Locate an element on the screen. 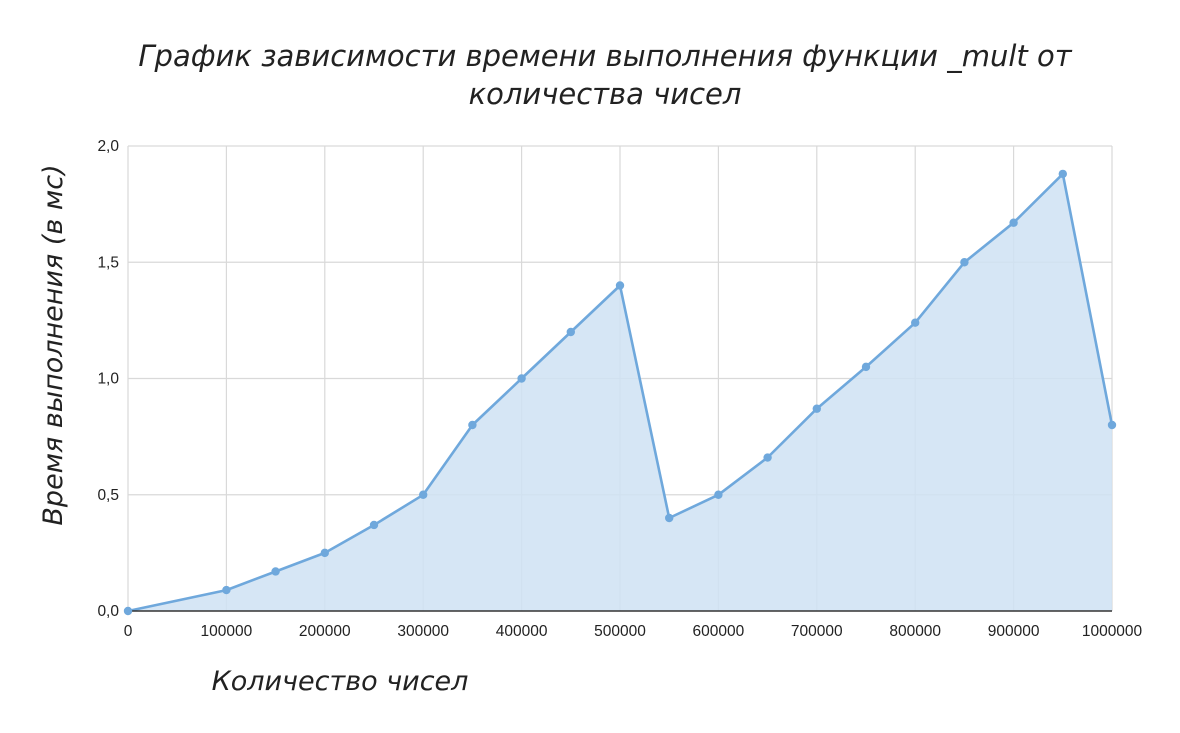 The height and width of the screenshot is (733, 1180). x-tick-label: 700000 is located at coordinates (817, 631).